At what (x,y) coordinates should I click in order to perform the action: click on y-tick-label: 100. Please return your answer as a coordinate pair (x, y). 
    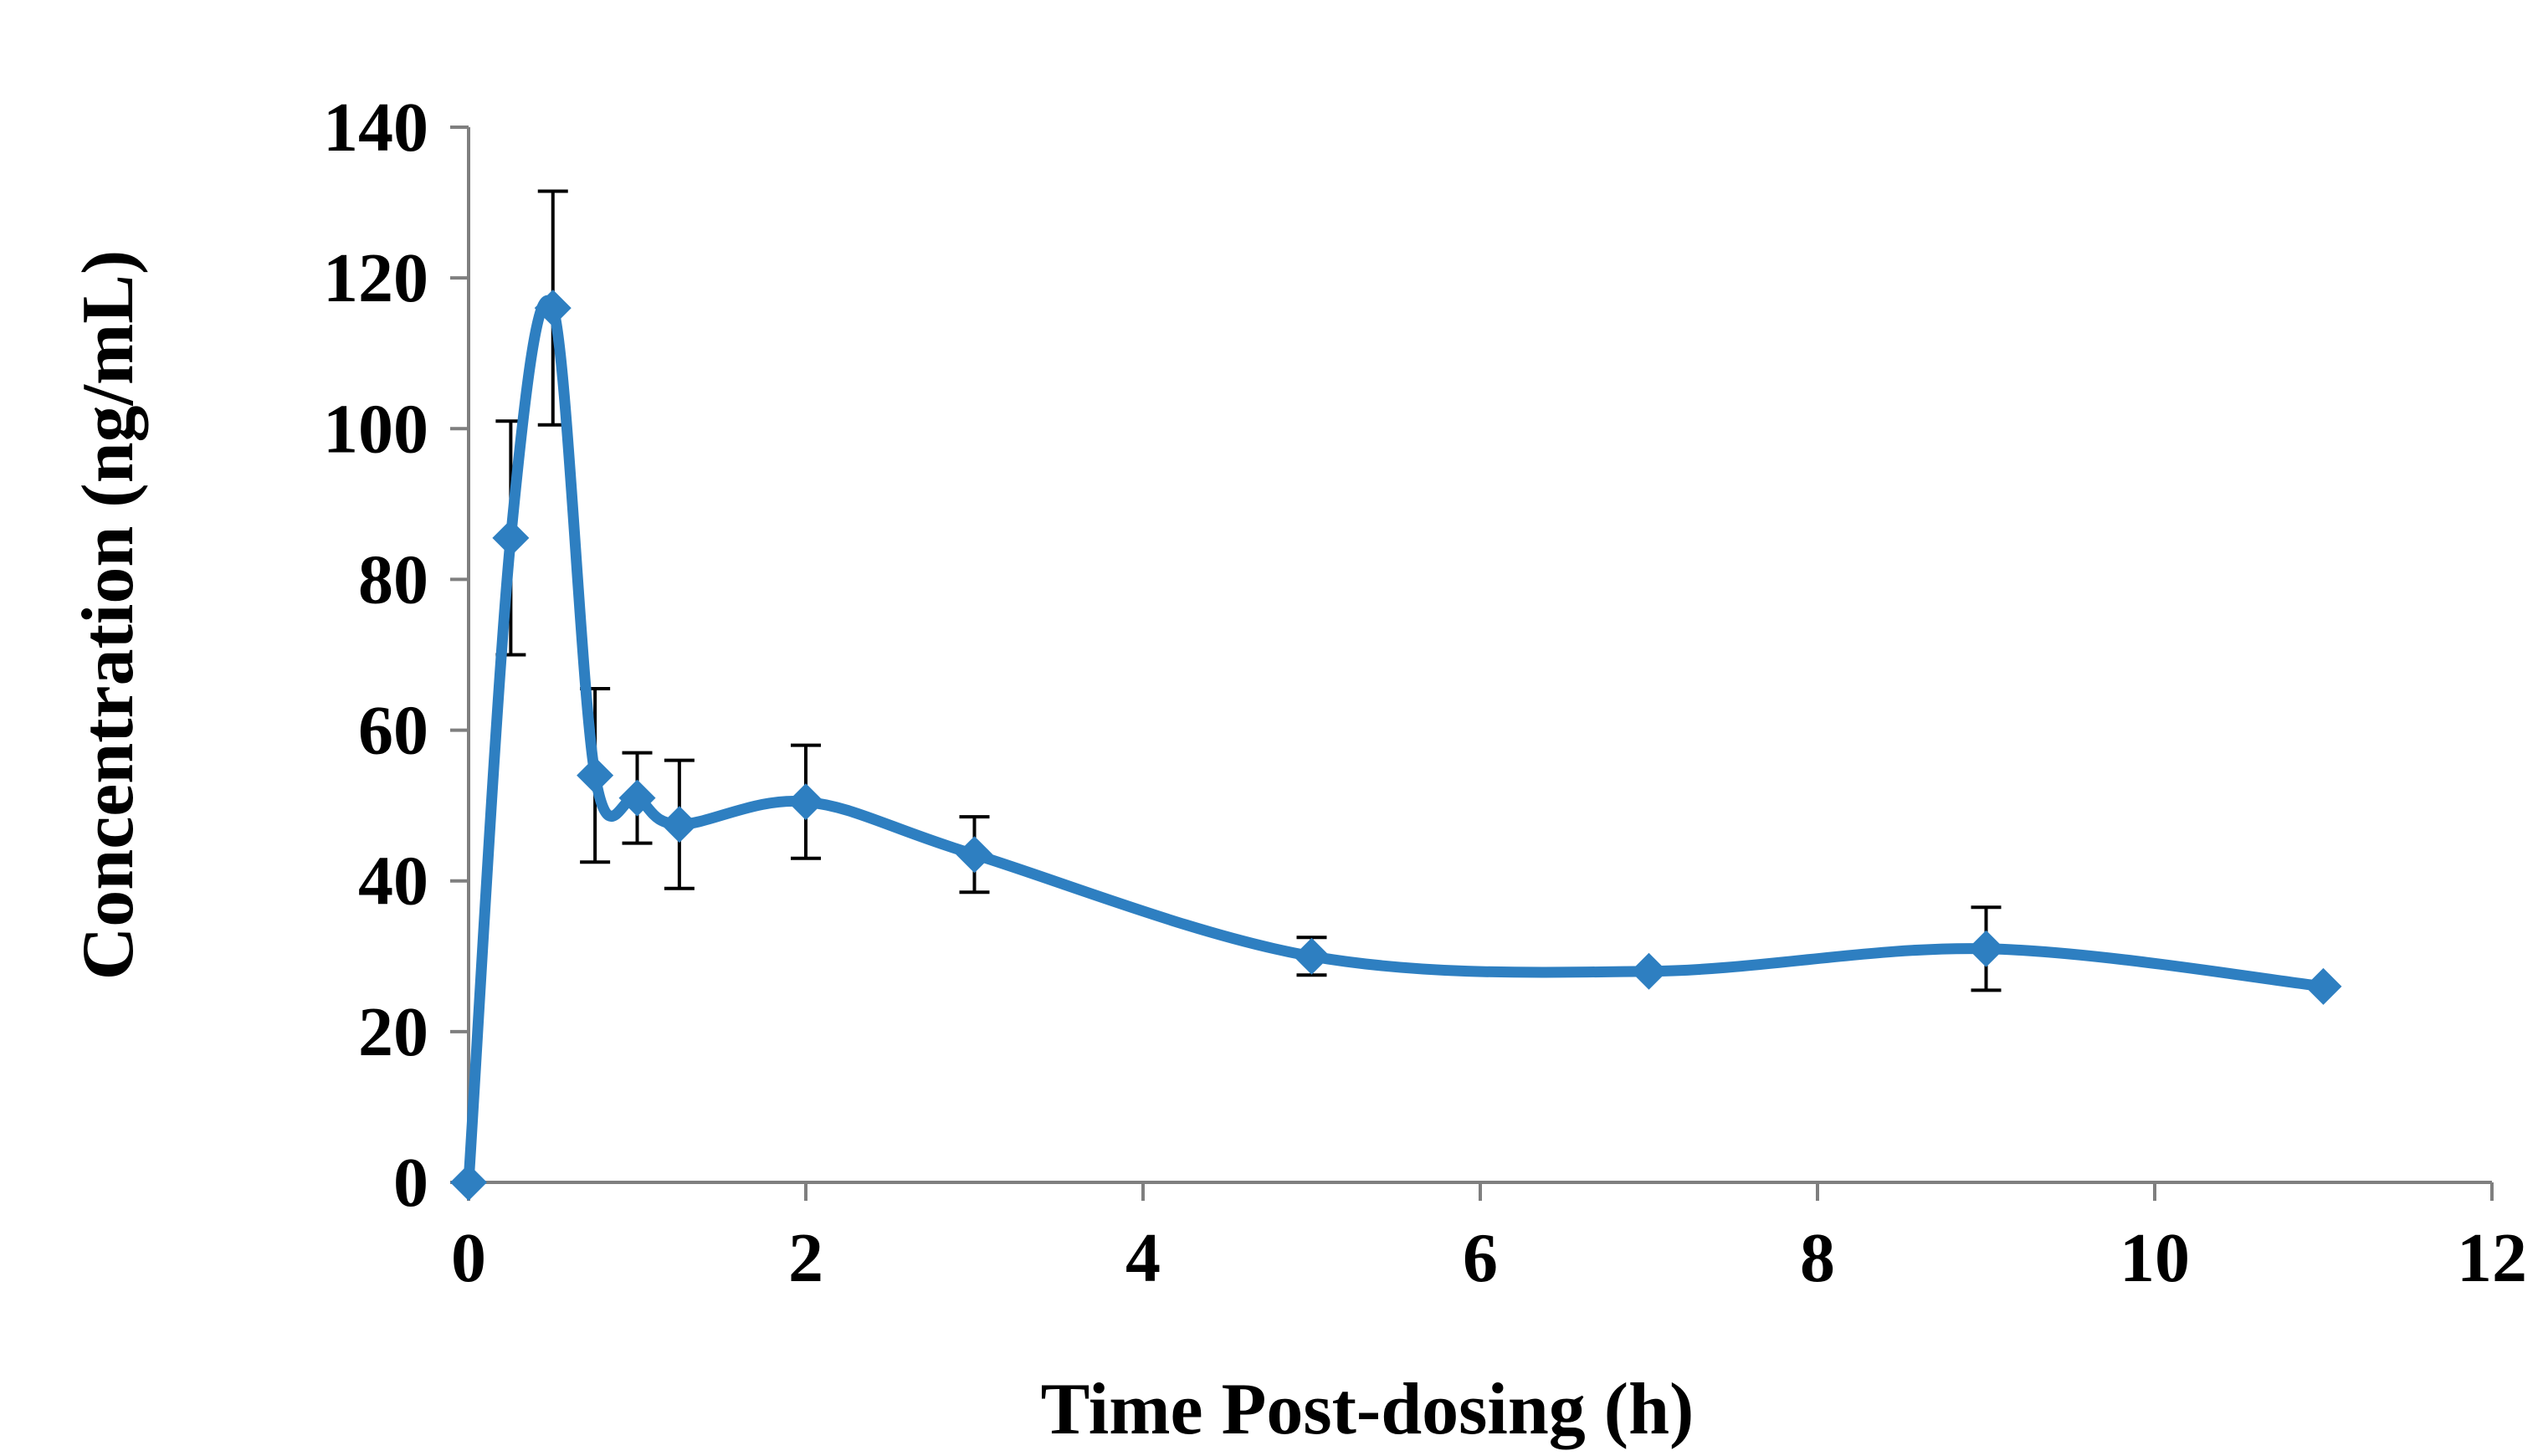
    Looking at the image, I should click on (375, 429).